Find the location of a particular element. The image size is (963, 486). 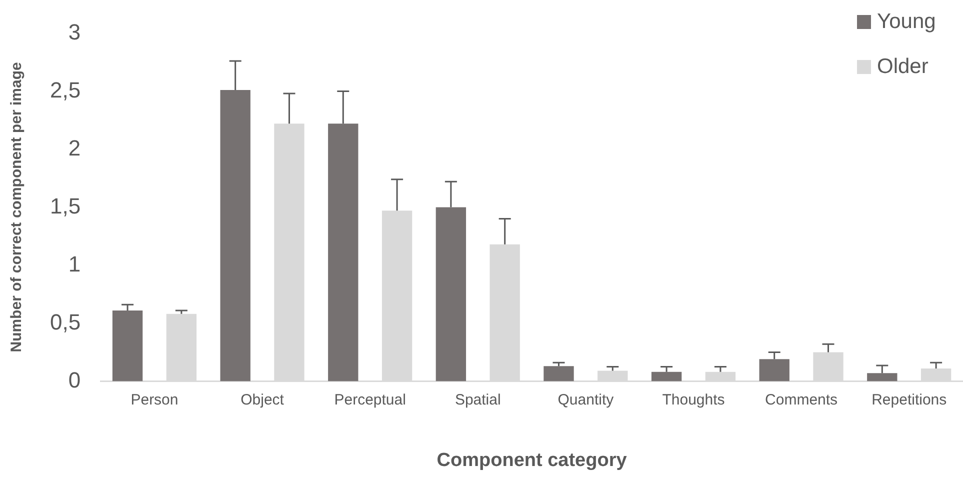

y-tick-label: 0,5 is located at coordinates (65, 321).